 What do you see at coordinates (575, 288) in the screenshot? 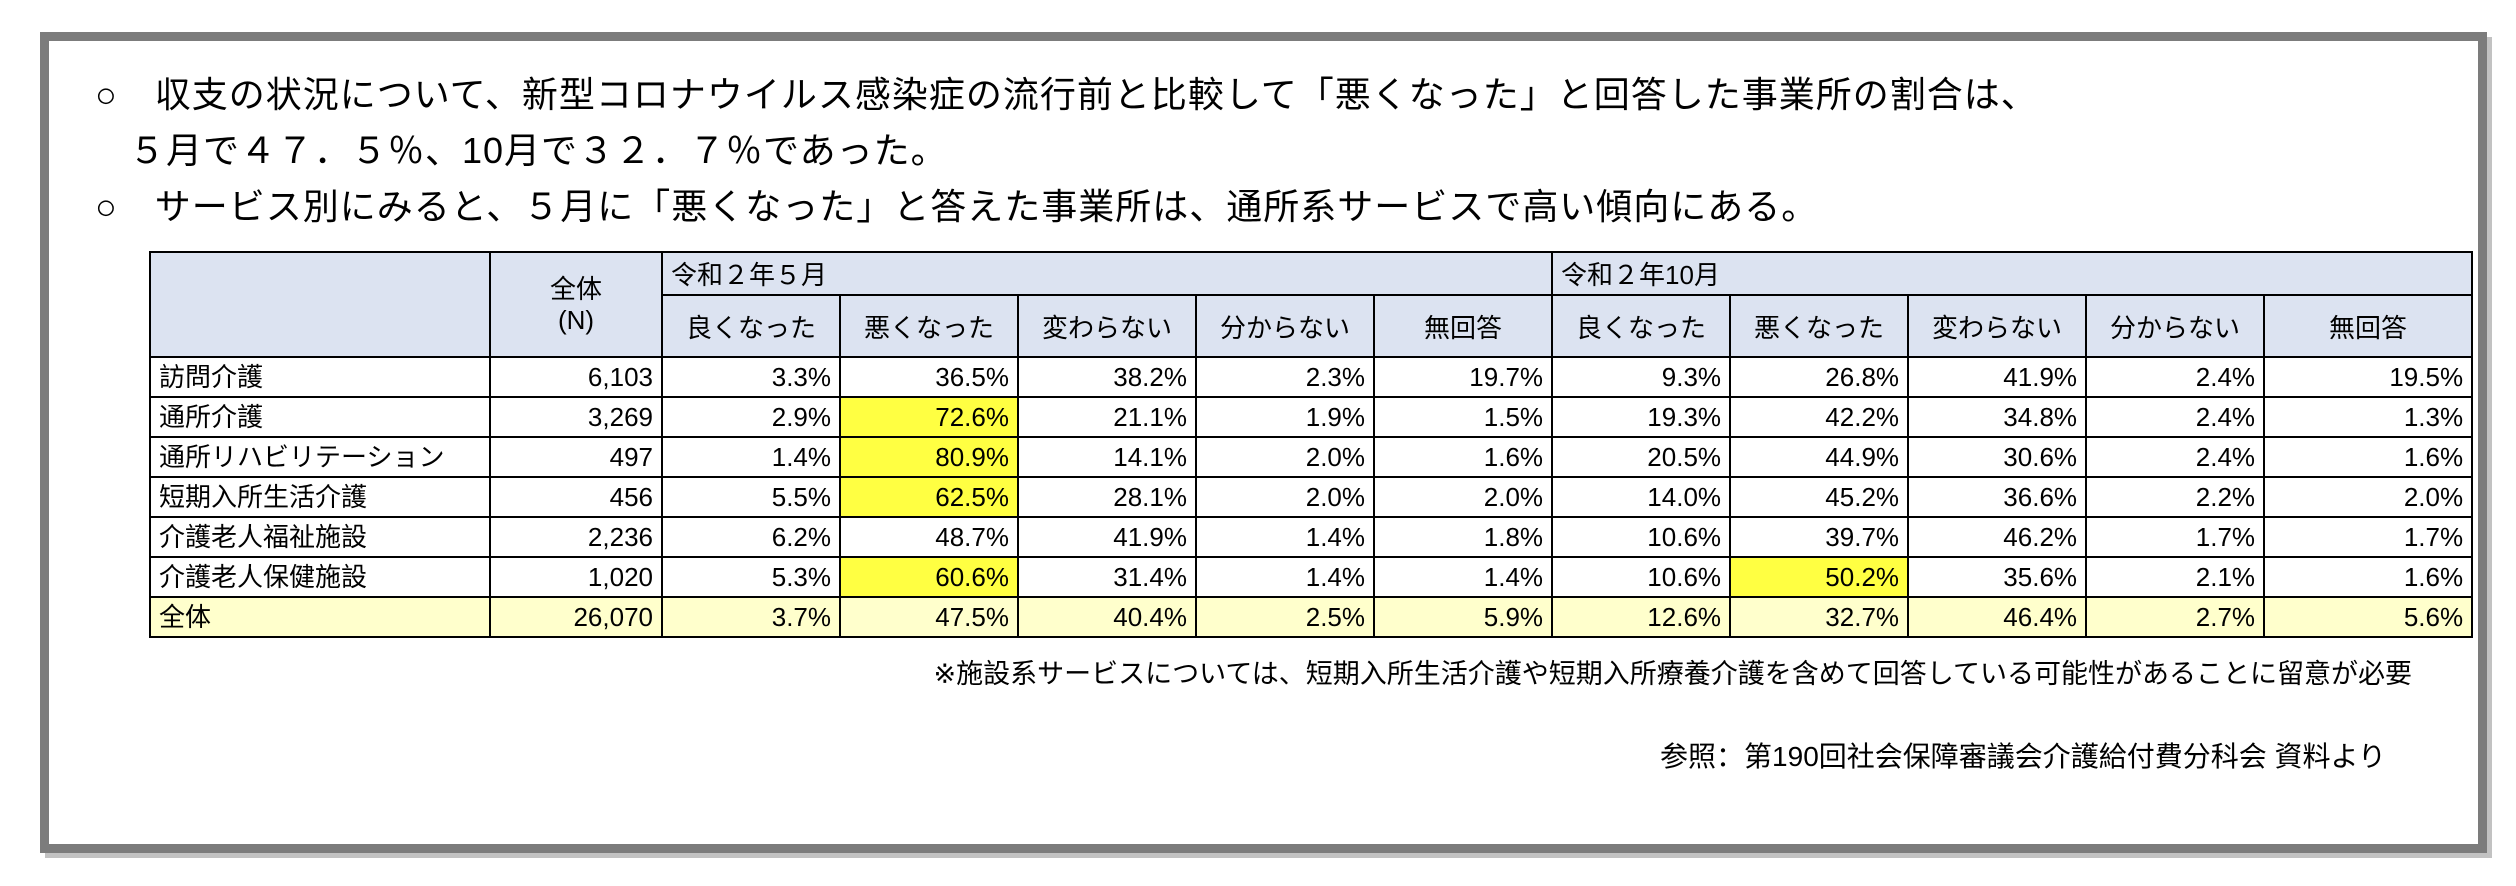
I see `n-header-line-1: 全体` at bounding box center [575, 288].